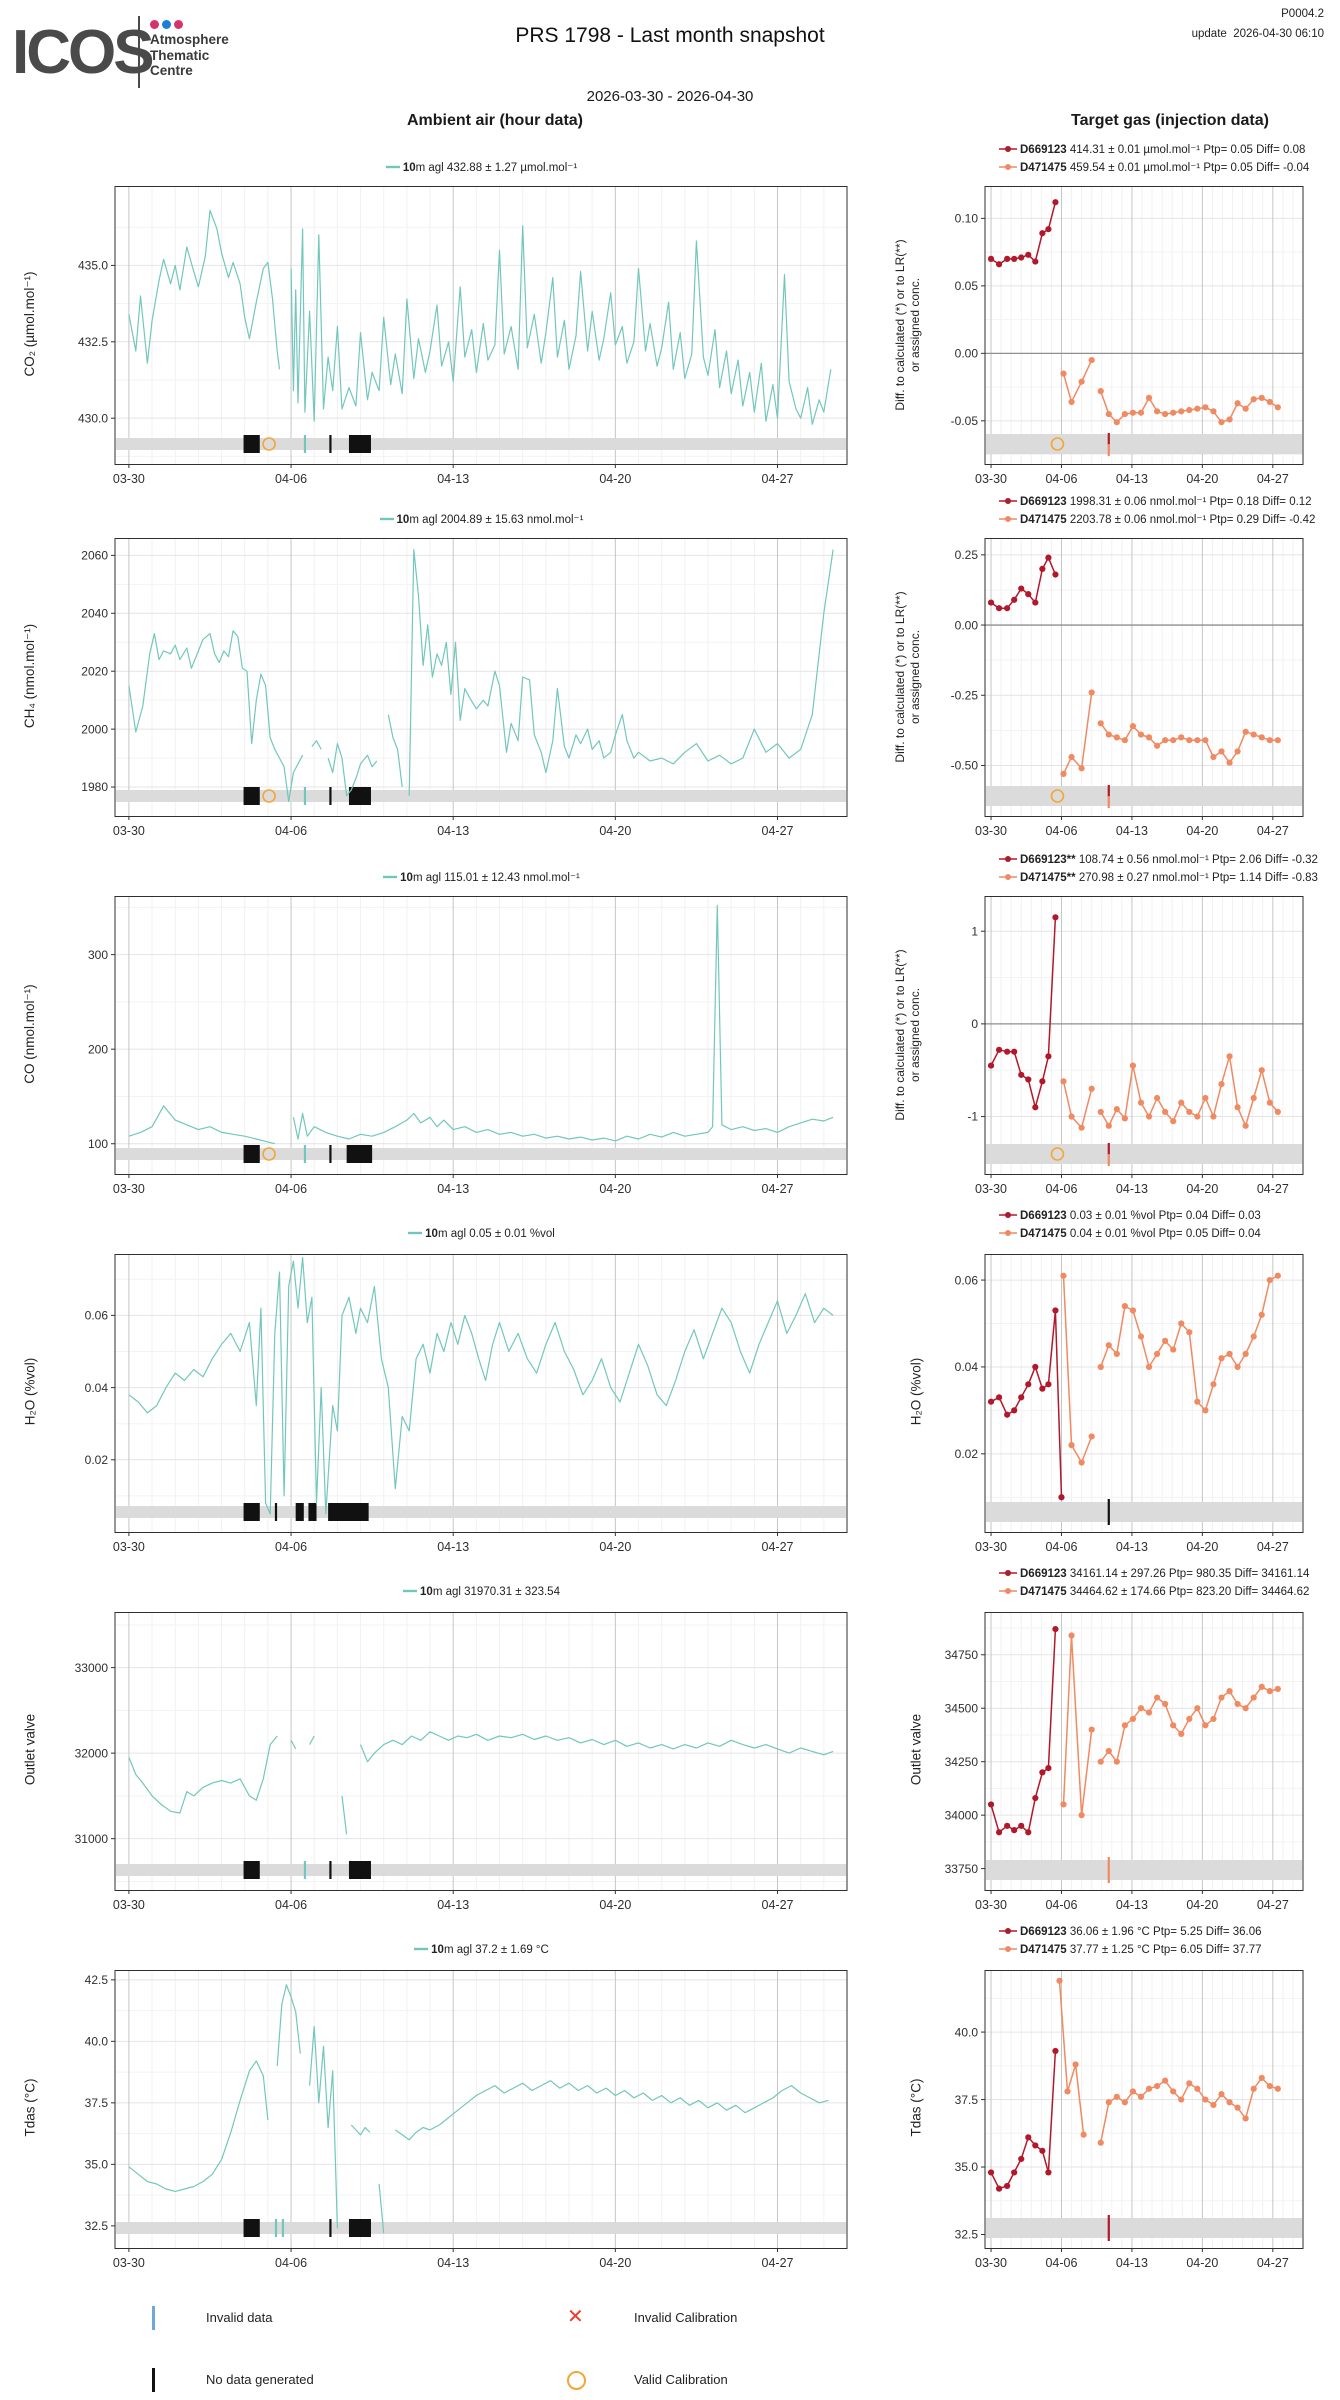 The height and width of the screenshot is (2400, 1340). I want to click on chart-h2o-target: 0.06 0.04 0.02 03-30 04-06 04-13 04-20 04-27, so click(1129, 1404).